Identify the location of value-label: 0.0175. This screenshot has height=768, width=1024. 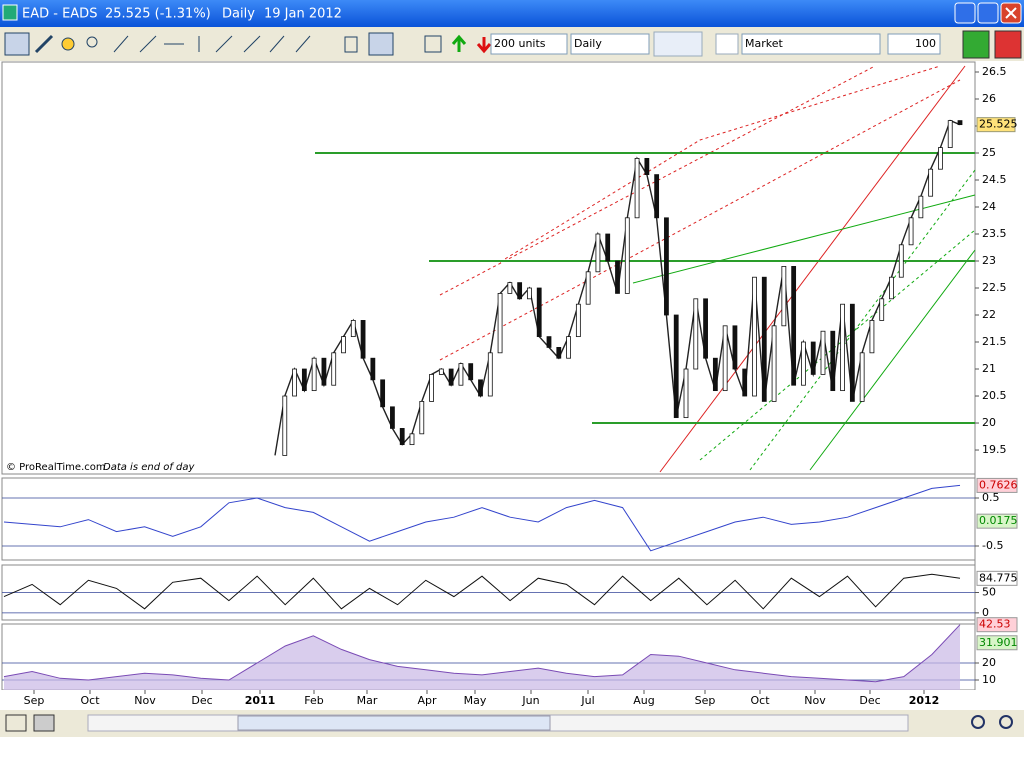
(998, 520).